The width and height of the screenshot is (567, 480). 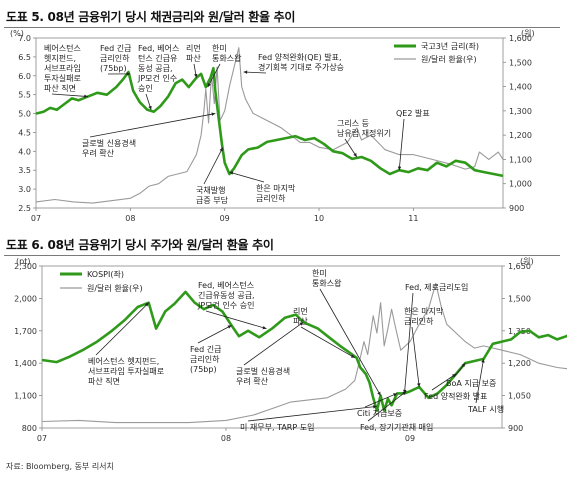 What do you see at coordinates (157, 78) in the screenshot?
I see `annotation-text: JP모건 인수` at bounding box center [157, 78].